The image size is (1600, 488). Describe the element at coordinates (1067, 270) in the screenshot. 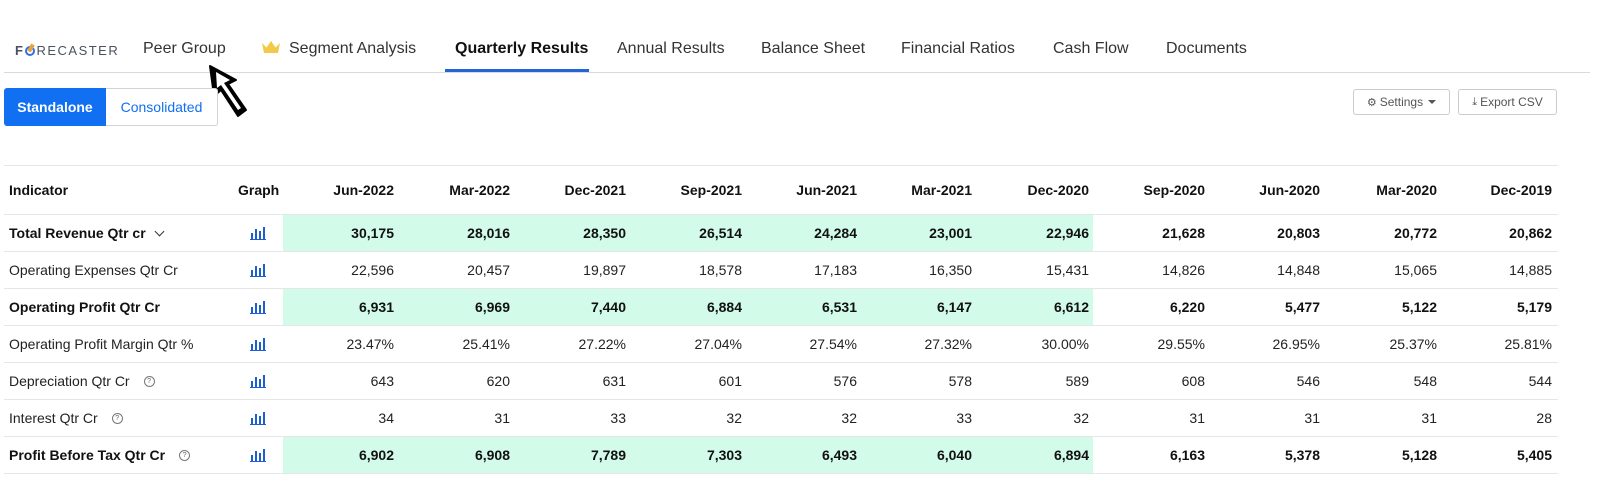

I see `value-cell: 15,431` at that location.